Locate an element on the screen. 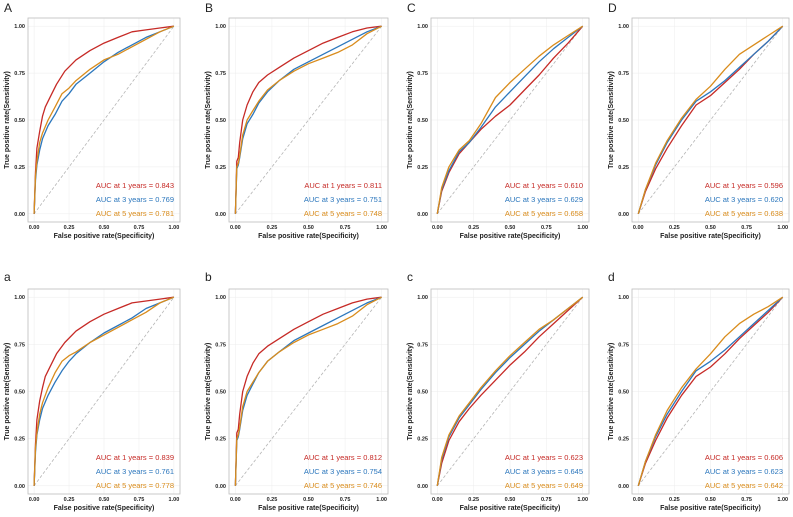  legend-entry: AUC at 1 years = 0.606 is located at coordinates (744, 457).